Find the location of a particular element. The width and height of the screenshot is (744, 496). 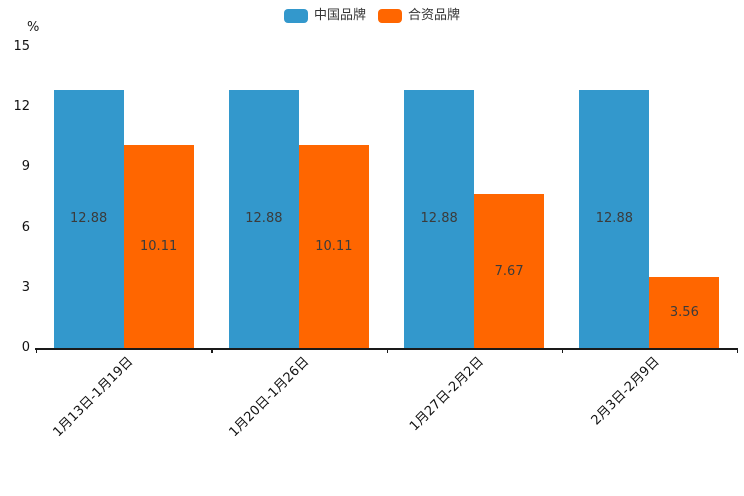

chart-legend: 中国品牌 合资品牌 is located at coordinates (372, 16).